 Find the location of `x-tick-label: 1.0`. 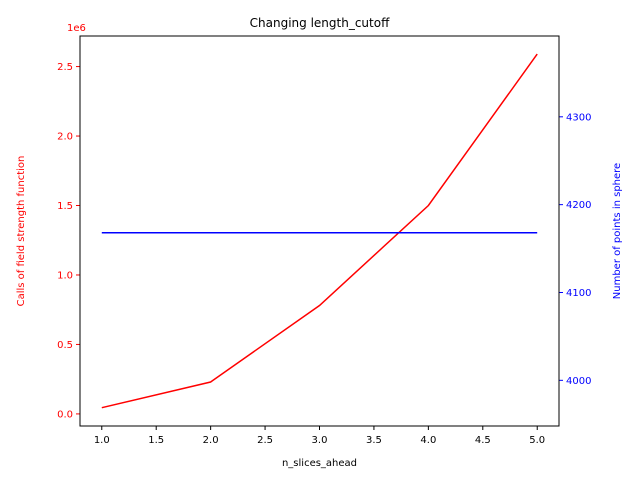

x-tick-label: 1.0 is located at coordinates (102, 440).